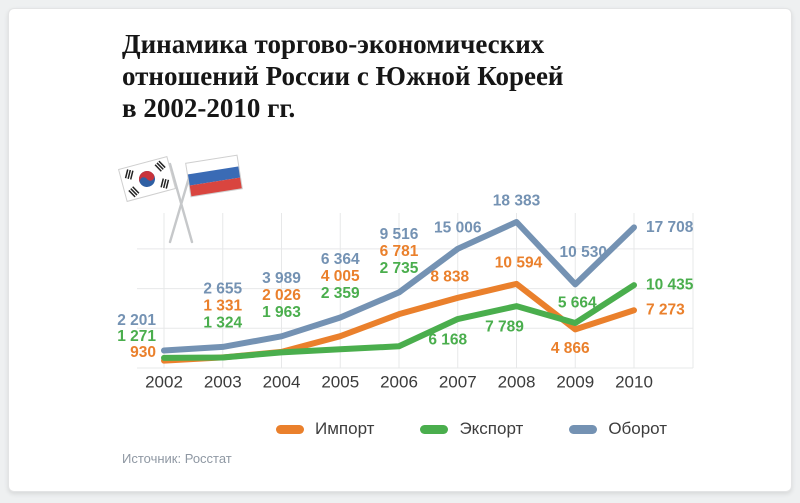  Describe the element at coordinates (638, 428) in the screenshot. I see `legend-label-turnover: Оборот` at that location.